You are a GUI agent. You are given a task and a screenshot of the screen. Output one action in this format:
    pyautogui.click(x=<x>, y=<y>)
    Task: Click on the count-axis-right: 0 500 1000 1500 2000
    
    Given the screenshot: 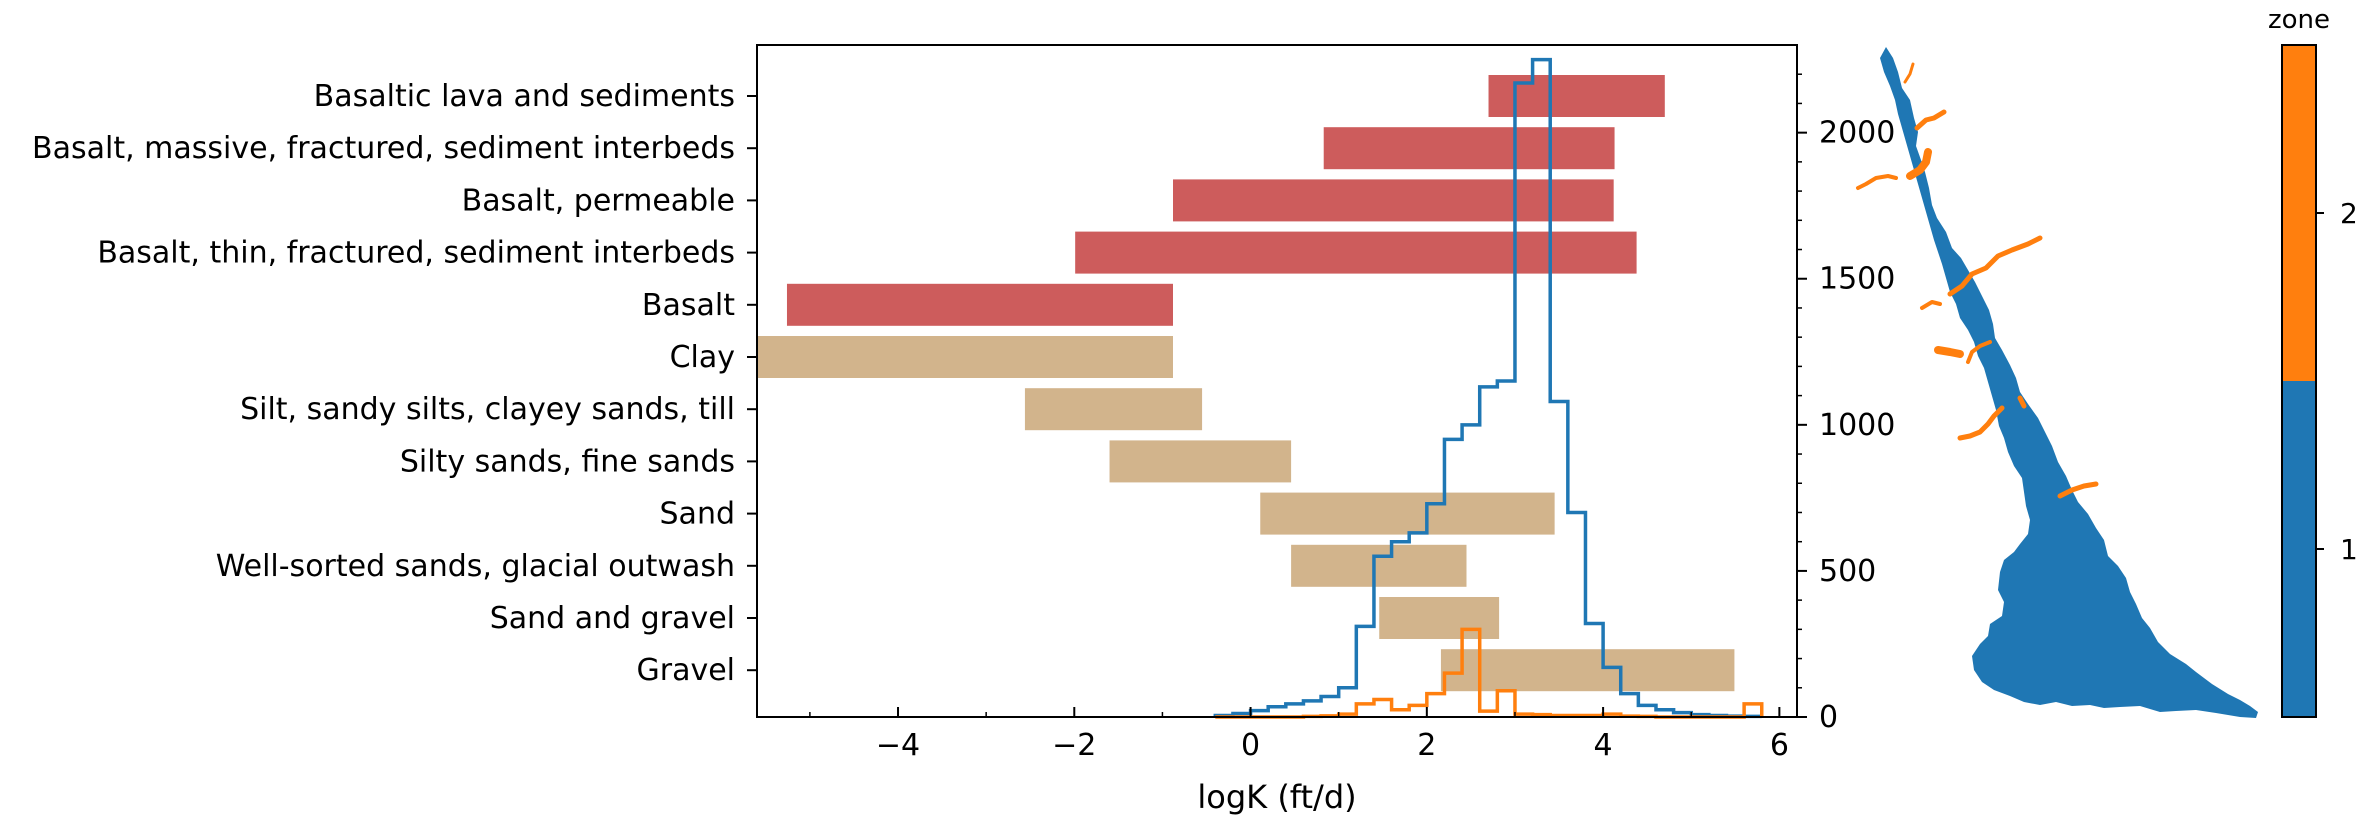 What is the action you would take?
    pyautogui.click(x=1846, y=404)
    